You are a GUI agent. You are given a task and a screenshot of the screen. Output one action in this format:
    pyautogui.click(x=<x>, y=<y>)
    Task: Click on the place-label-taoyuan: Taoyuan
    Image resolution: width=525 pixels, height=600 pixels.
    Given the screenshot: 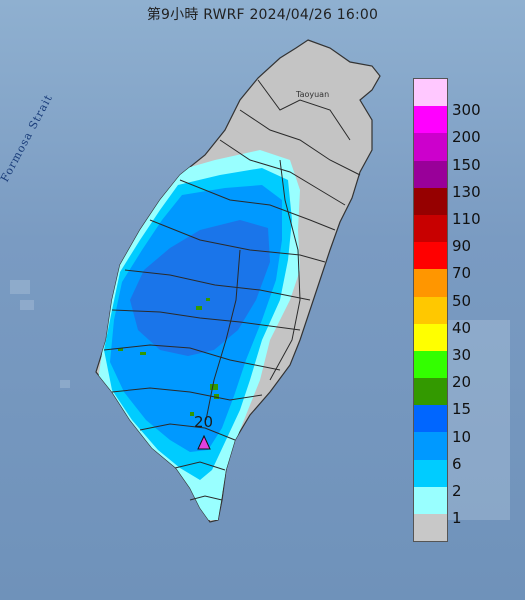 What is the action you would take?
    pyautogui.click(x=313, y=94)
    